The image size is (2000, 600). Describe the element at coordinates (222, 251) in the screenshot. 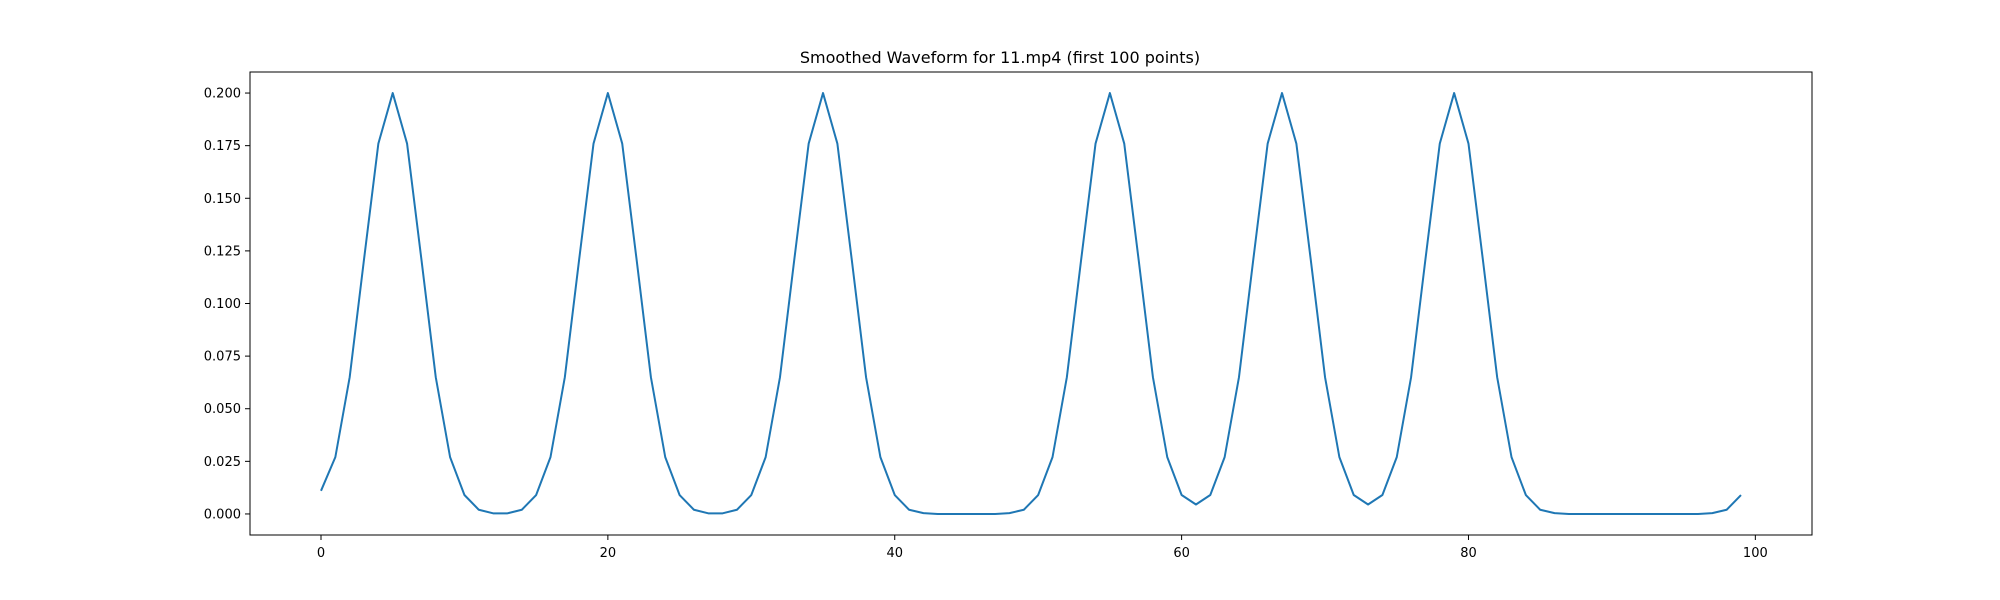

I see `y-tick-label: 0.125` at that location.